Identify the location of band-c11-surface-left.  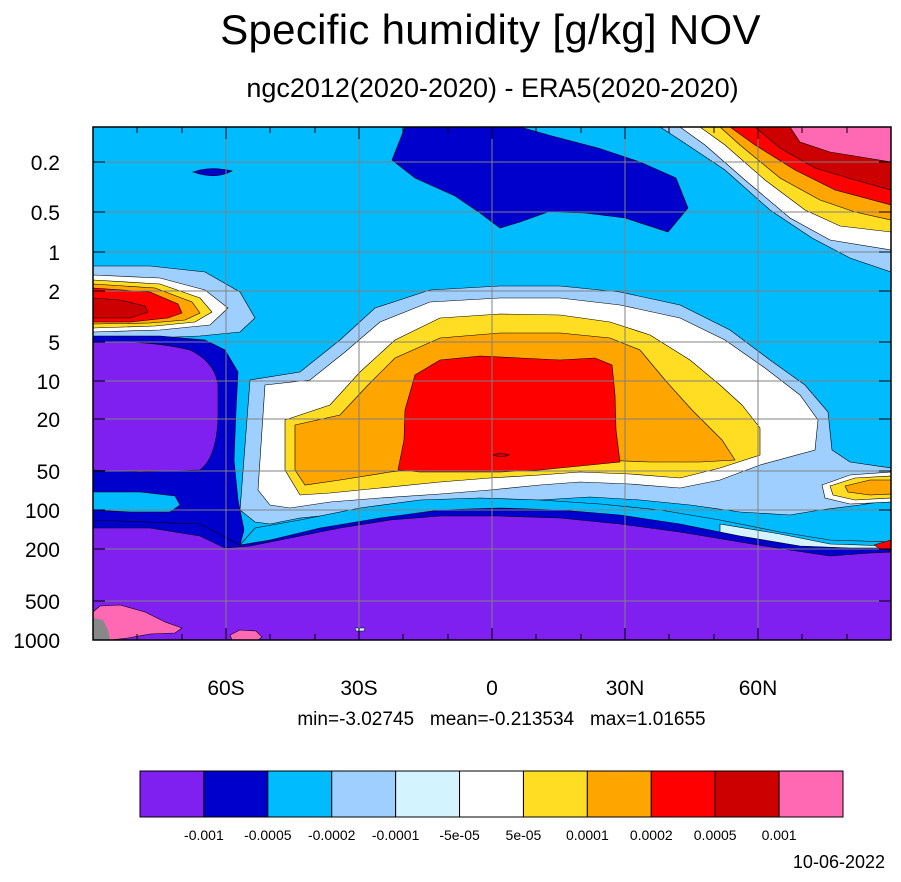
(138, 622).